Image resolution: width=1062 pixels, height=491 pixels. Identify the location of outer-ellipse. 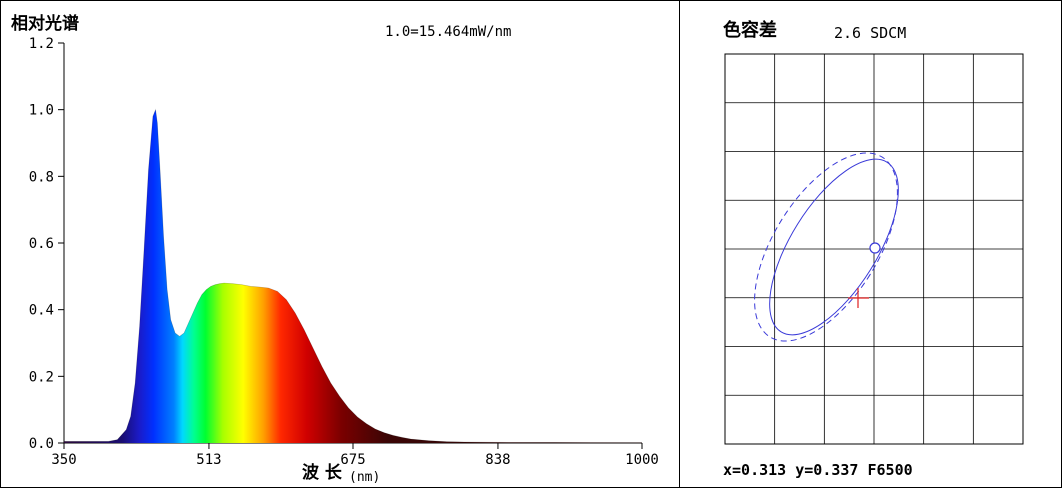
(826, 247).